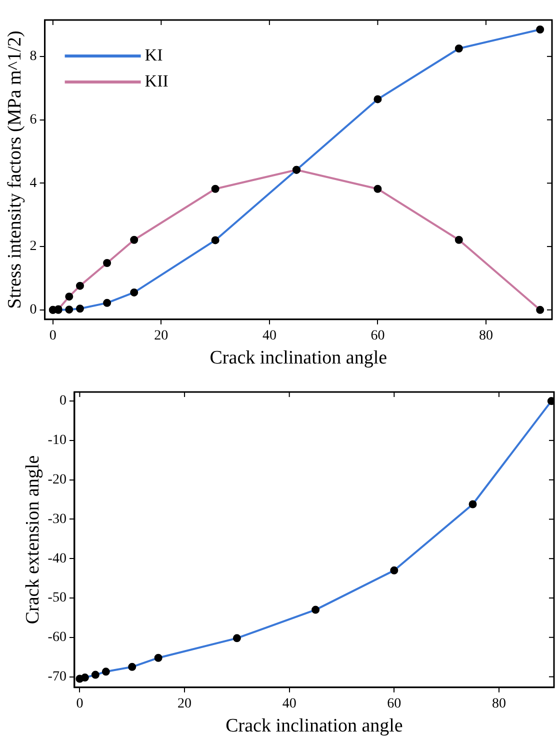 This screenshot has height=738, width=560. I want to click on y-tick-label: -20, so click(57, 480).